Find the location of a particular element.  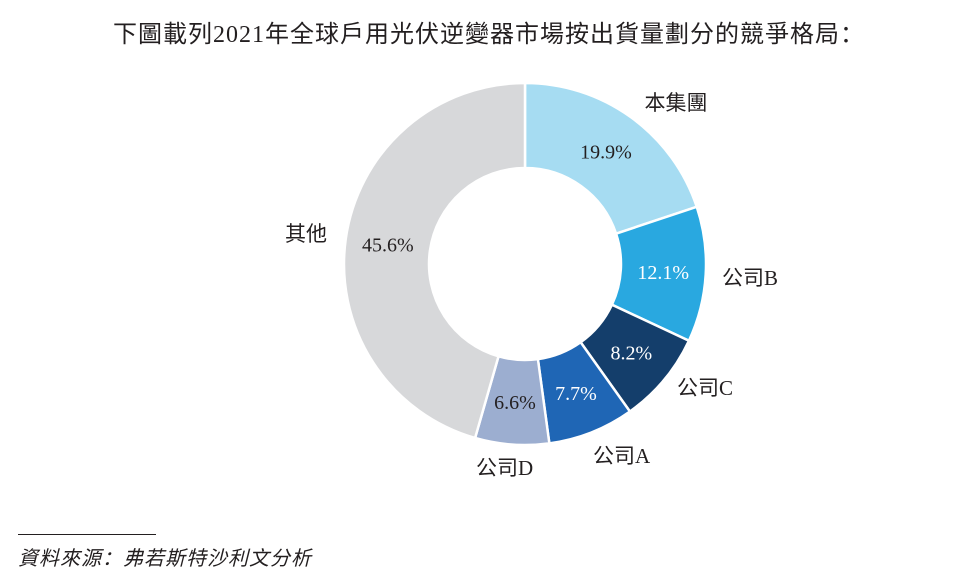

slice-category-label-6: 其他 is located at coordinates (306, 234).